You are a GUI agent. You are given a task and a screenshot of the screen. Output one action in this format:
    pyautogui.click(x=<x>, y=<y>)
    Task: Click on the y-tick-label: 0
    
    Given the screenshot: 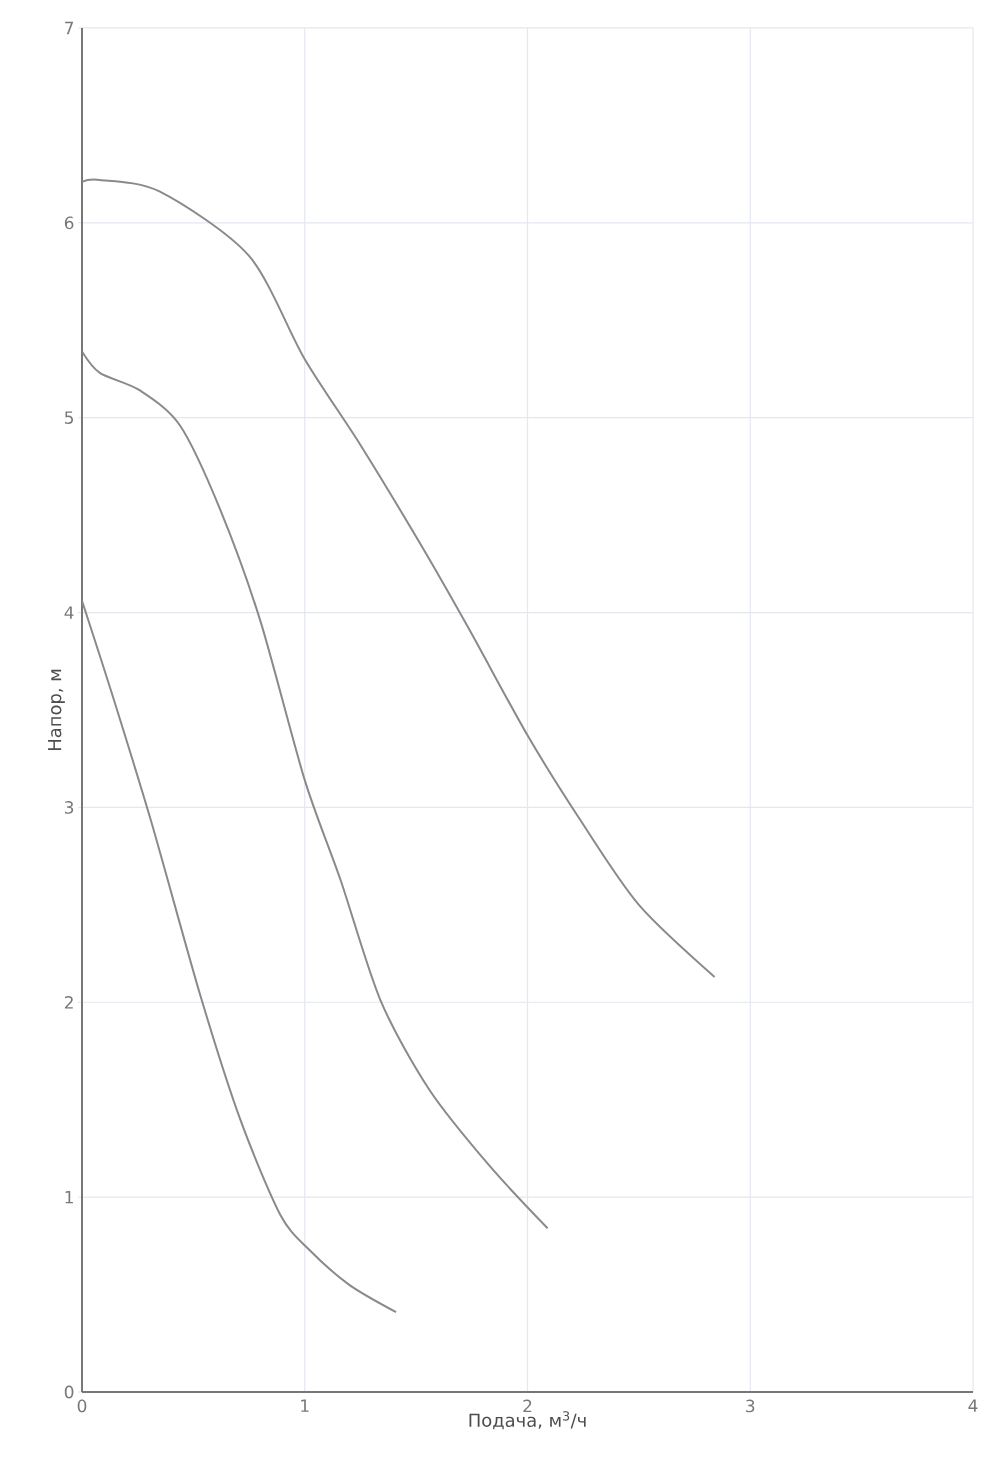 What is the action you would take?
    pyautogui.click(x=69, y=1392)
    